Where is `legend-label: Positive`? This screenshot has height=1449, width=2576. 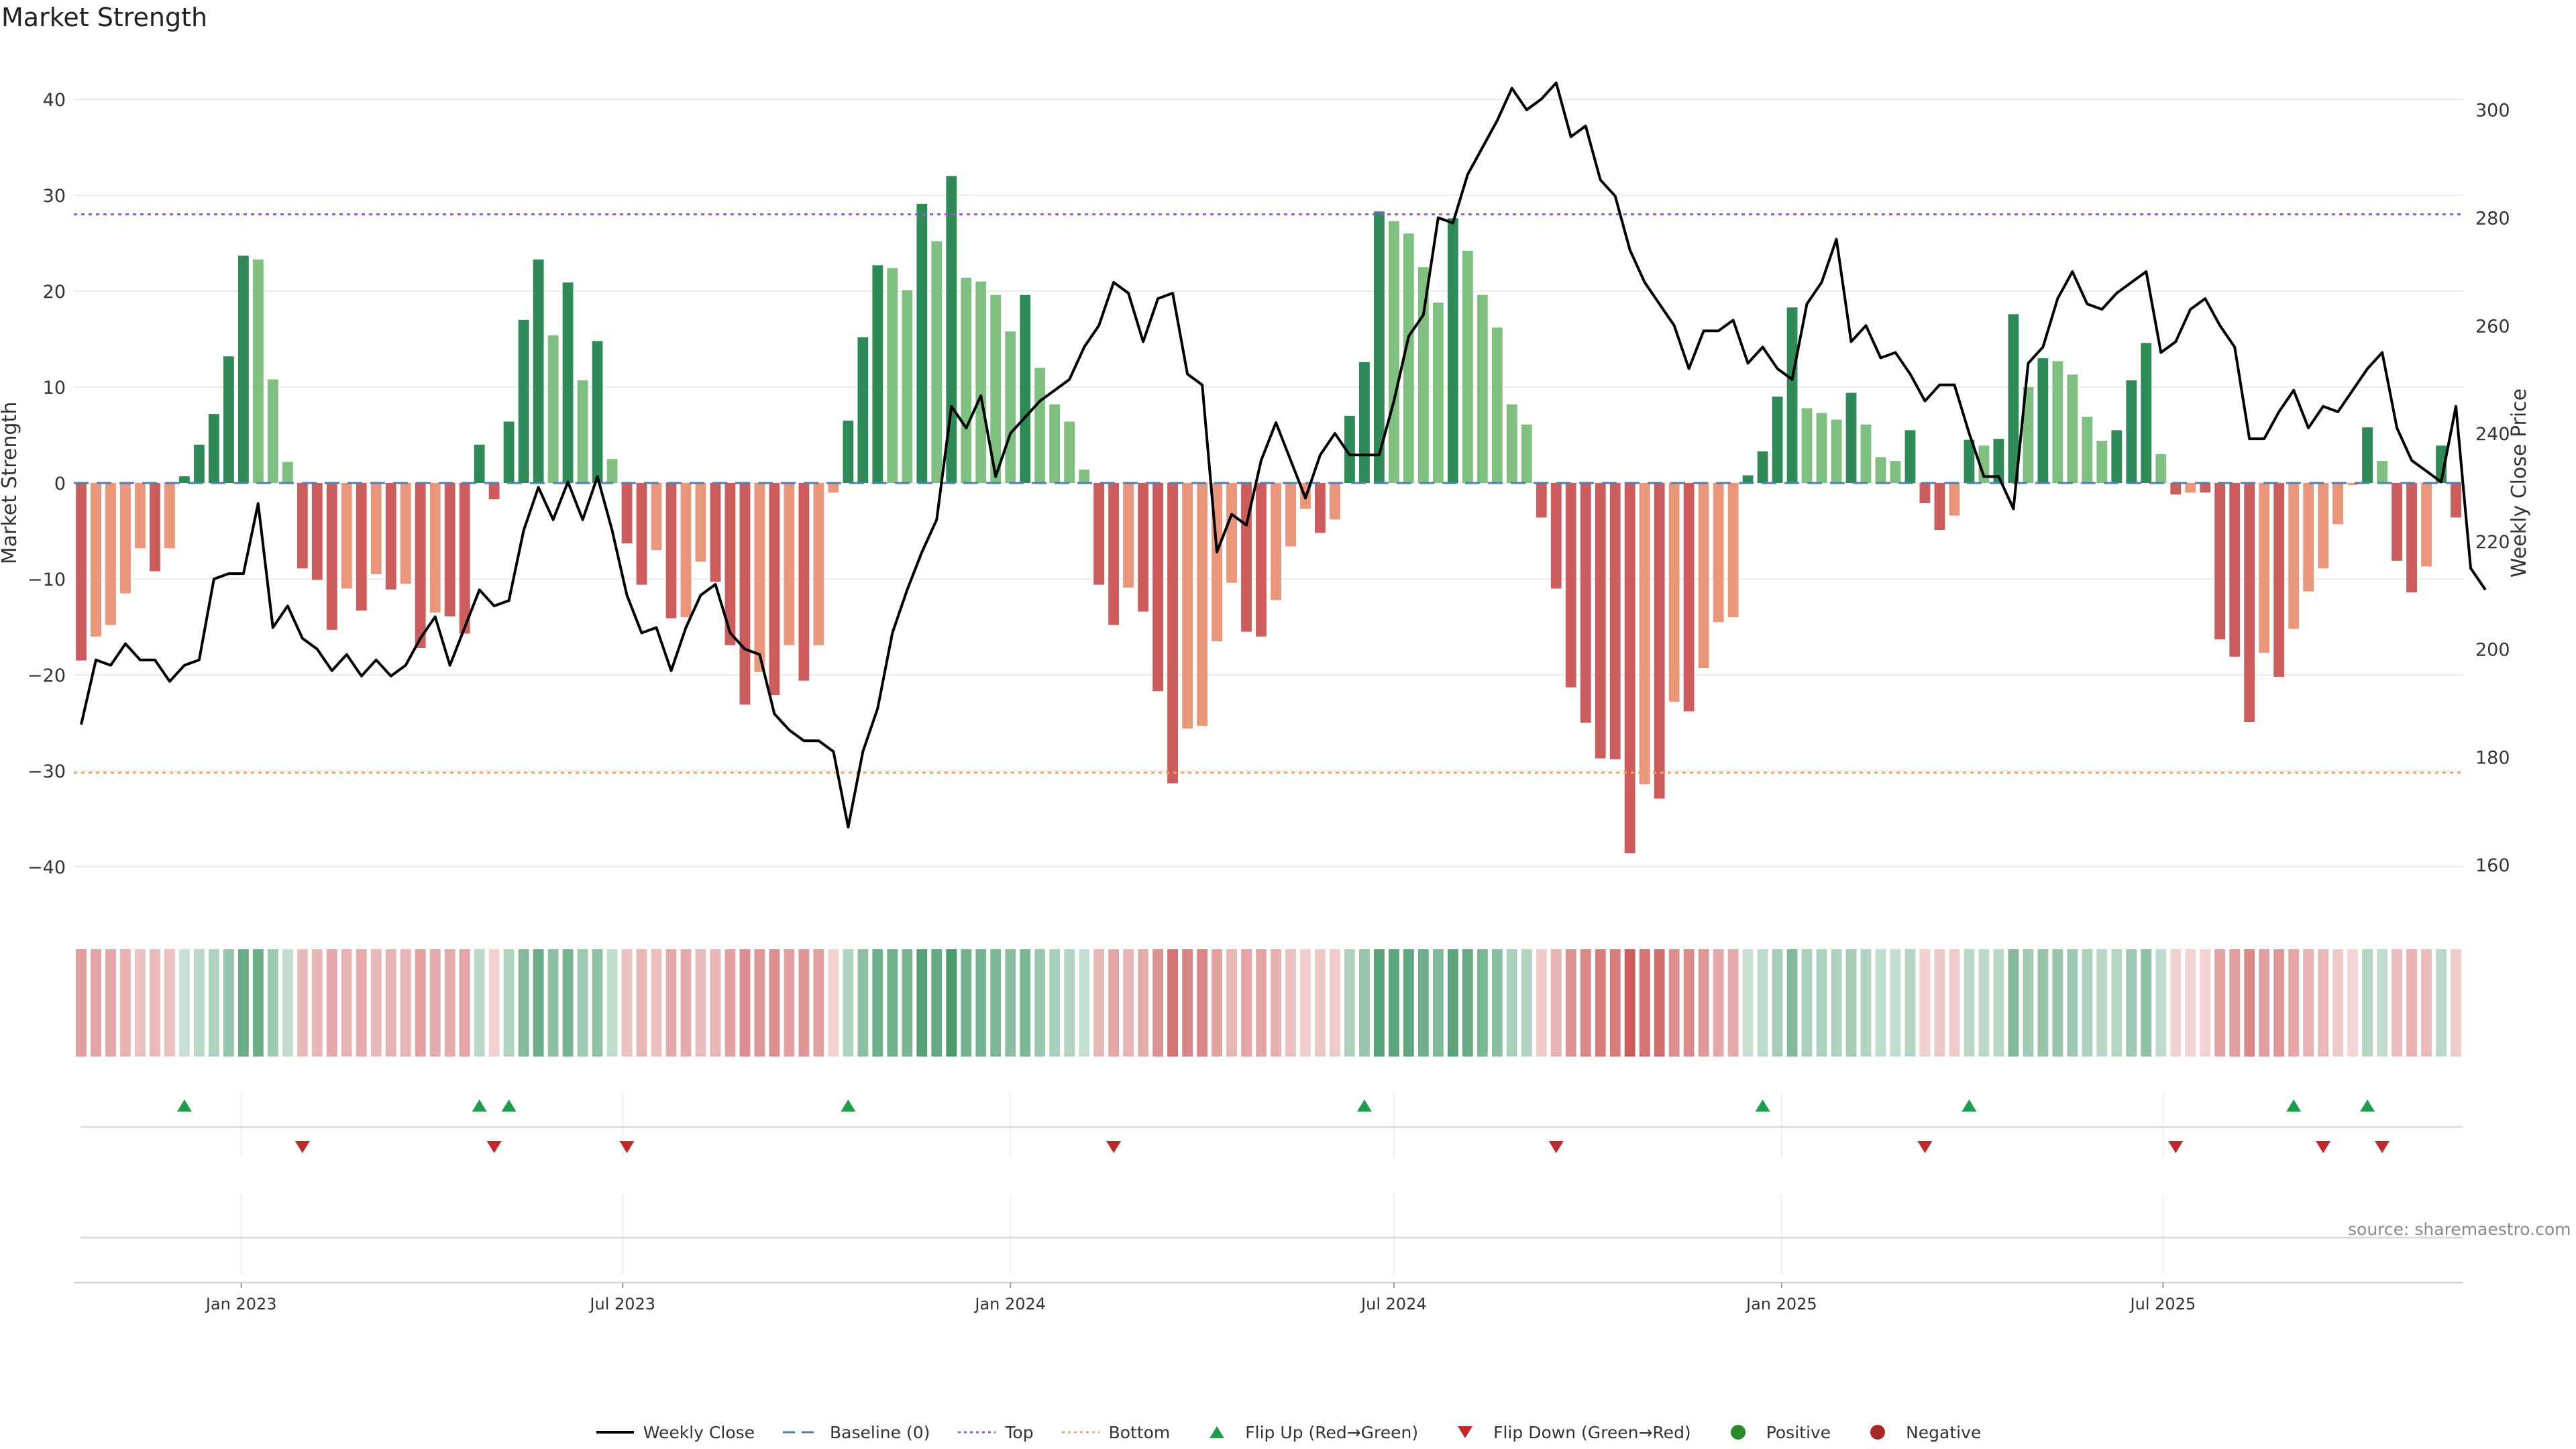
legend-label: Positive is located at coordinates (1798, 1432).